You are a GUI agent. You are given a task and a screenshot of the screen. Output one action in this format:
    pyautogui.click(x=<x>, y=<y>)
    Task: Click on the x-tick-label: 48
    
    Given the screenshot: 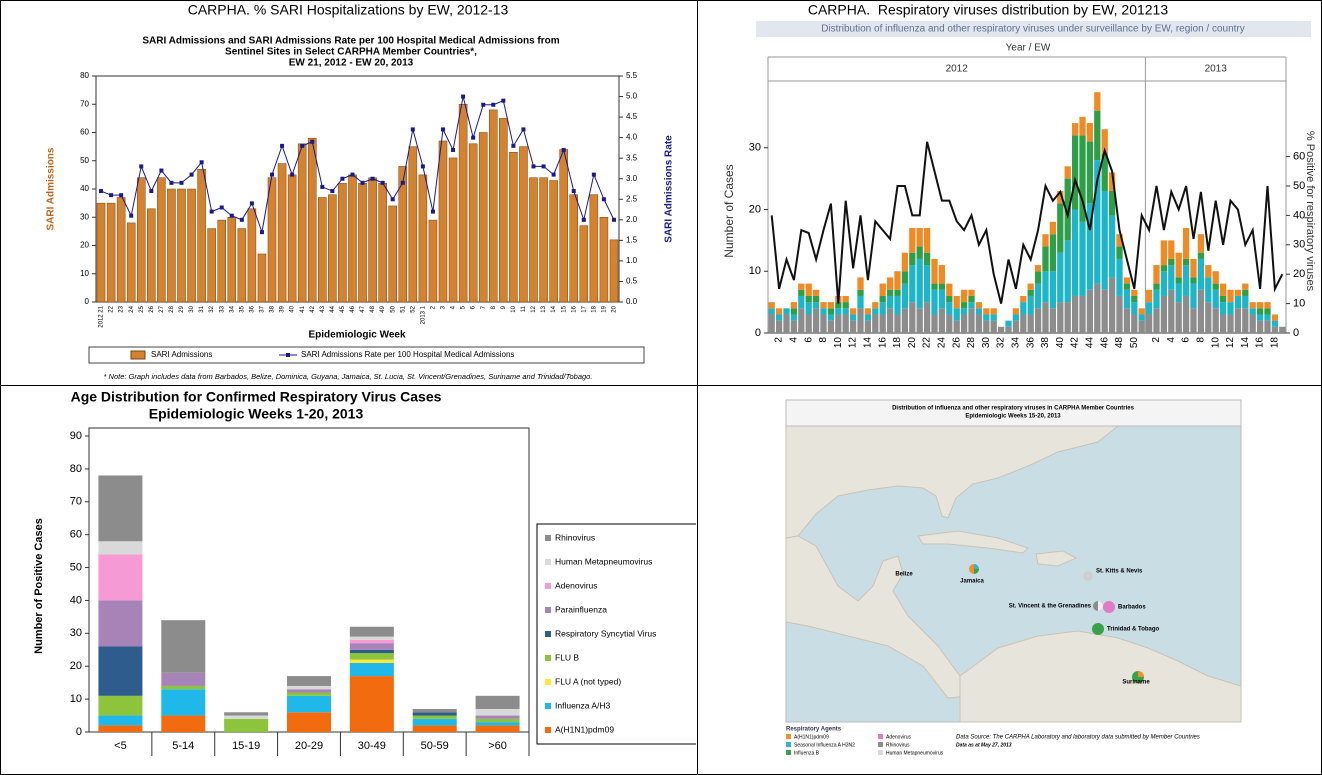 What is the action you would take?
    pyautogui.click(x=373, y=308)
    